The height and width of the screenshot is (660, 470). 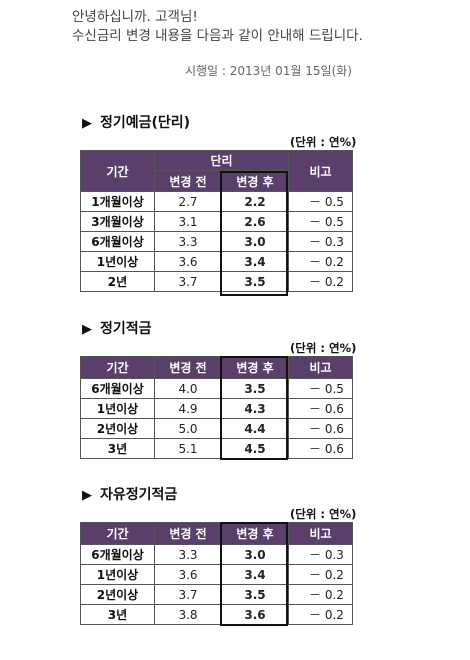 I want to click on table-row: 6개월이상 4.0 3.5 － 0.5, so click(x=216, y=388).